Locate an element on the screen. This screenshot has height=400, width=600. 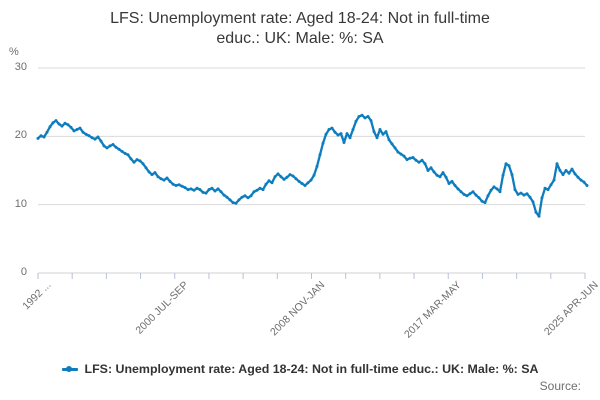
y-tick-label-20: 20 is located at coordinates (20, 135).